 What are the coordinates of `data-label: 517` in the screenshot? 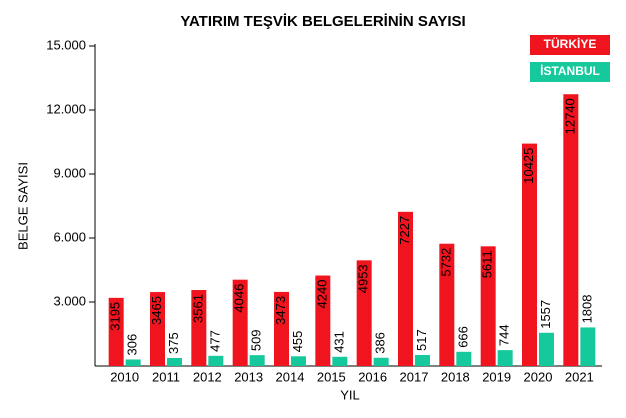 It's located at (421, 340).